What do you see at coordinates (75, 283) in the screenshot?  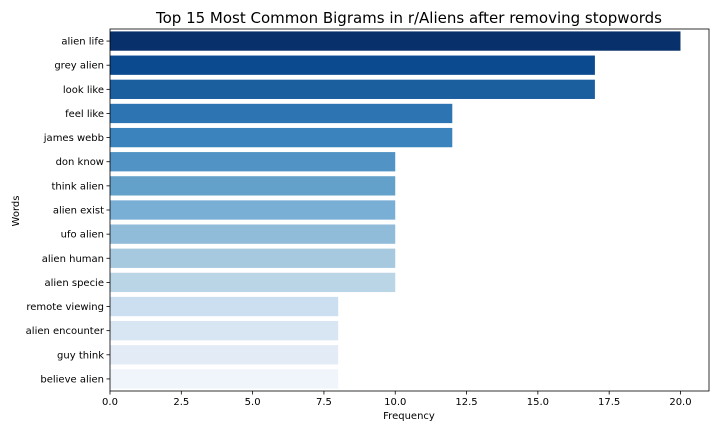 I see `y-tick-label: alien specie` at bounding box center [75, 283].